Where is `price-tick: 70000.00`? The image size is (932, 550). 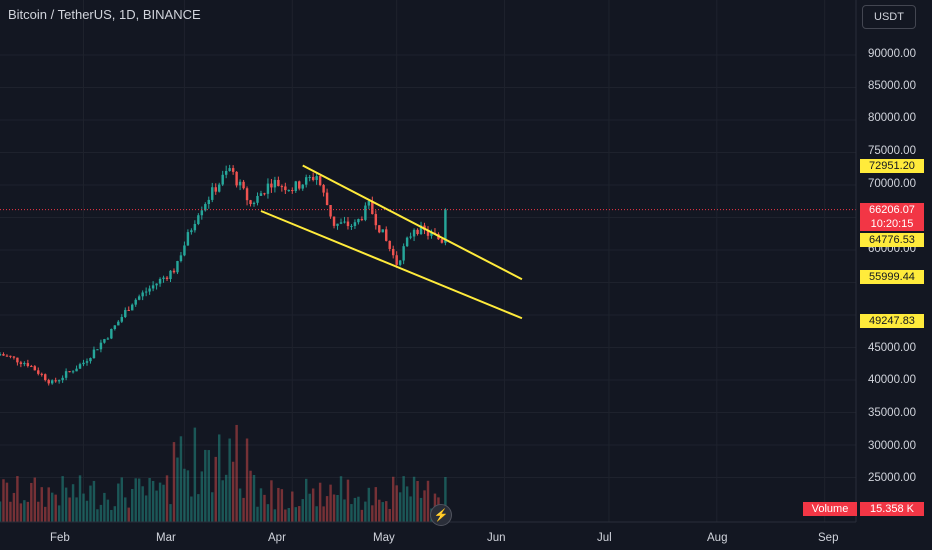 price-tick: 70000.00 is located at coordinates (892, 184).